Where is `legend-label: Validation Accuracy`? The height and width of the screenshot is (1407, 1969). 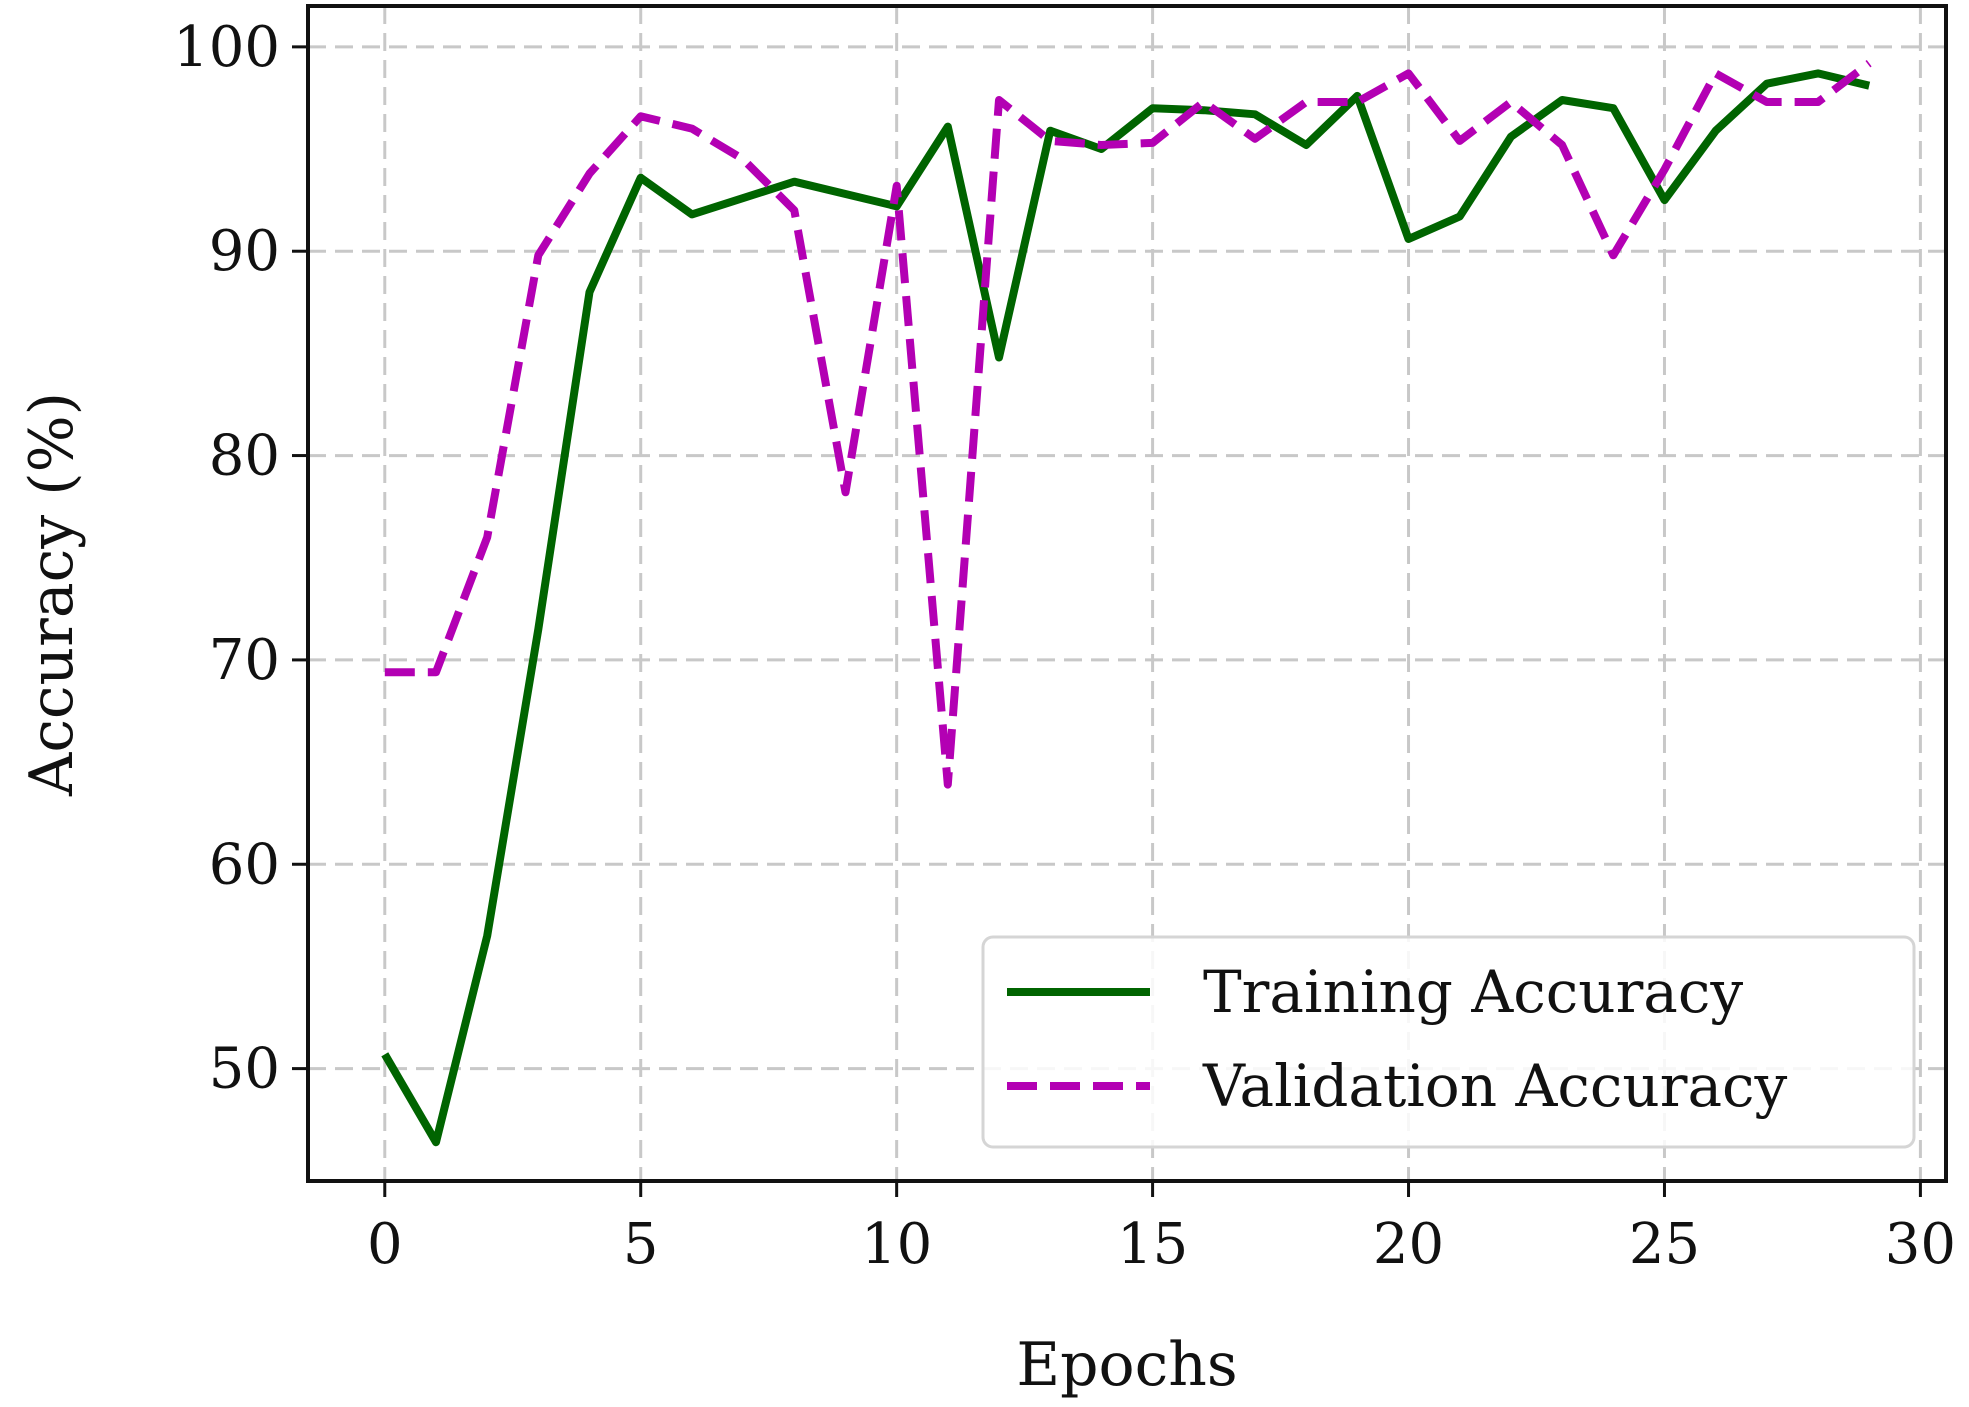 legend-label: Validation Accuracy is located at coordinates (1495, 1086).